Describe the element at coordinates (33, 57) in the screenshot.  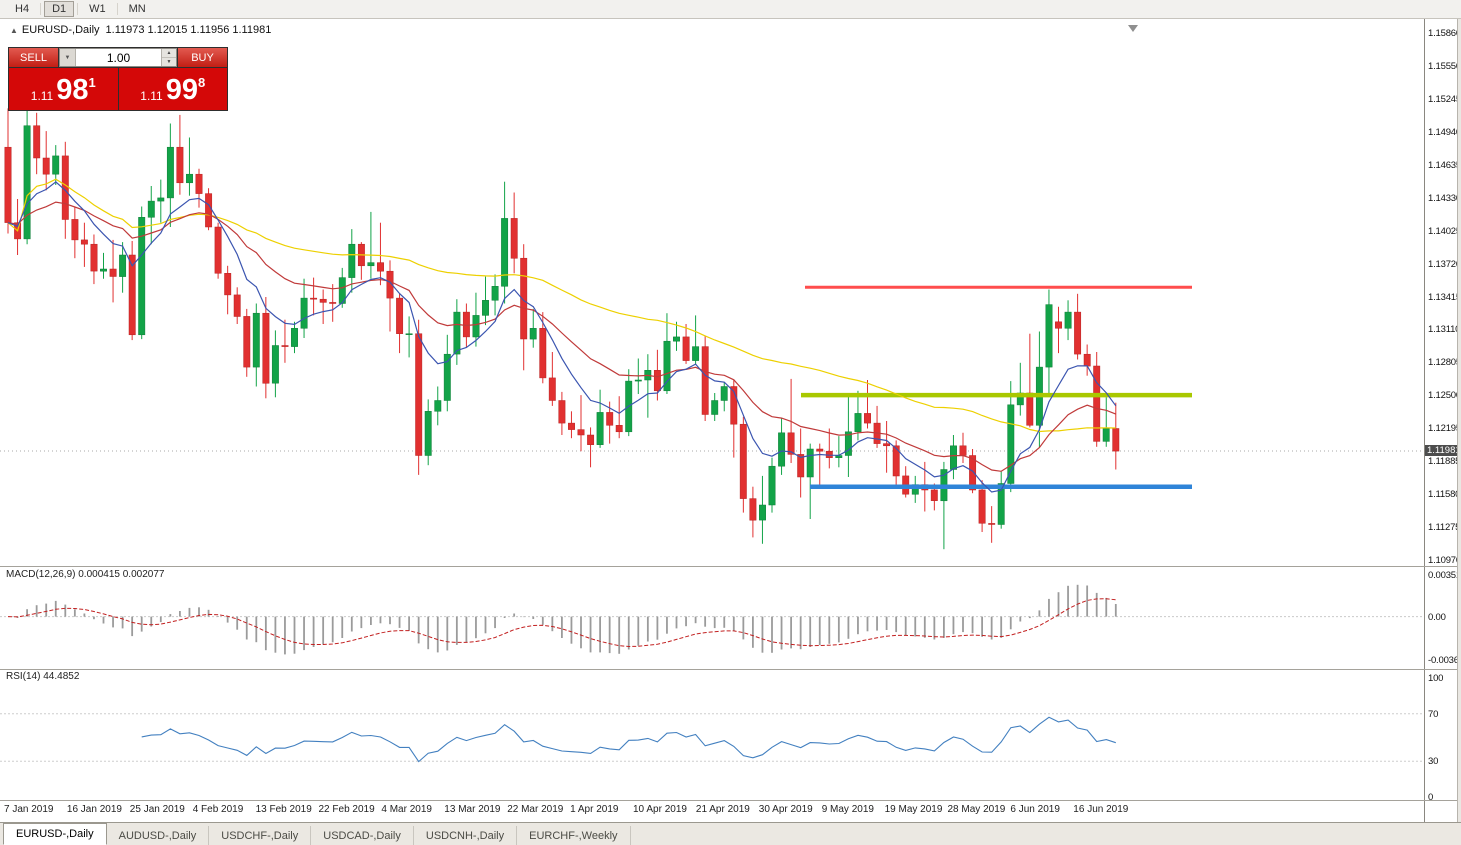
I see `sell-button: SELL` at that location.